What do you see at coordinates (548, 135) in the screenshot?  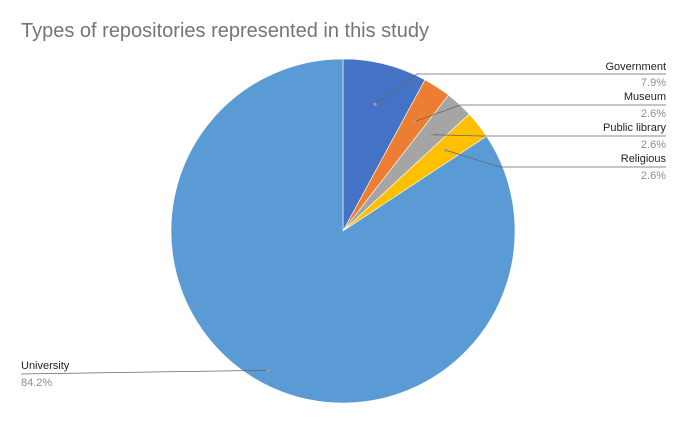 I see `leader-line-public-library` at bounding box center [548, 135].